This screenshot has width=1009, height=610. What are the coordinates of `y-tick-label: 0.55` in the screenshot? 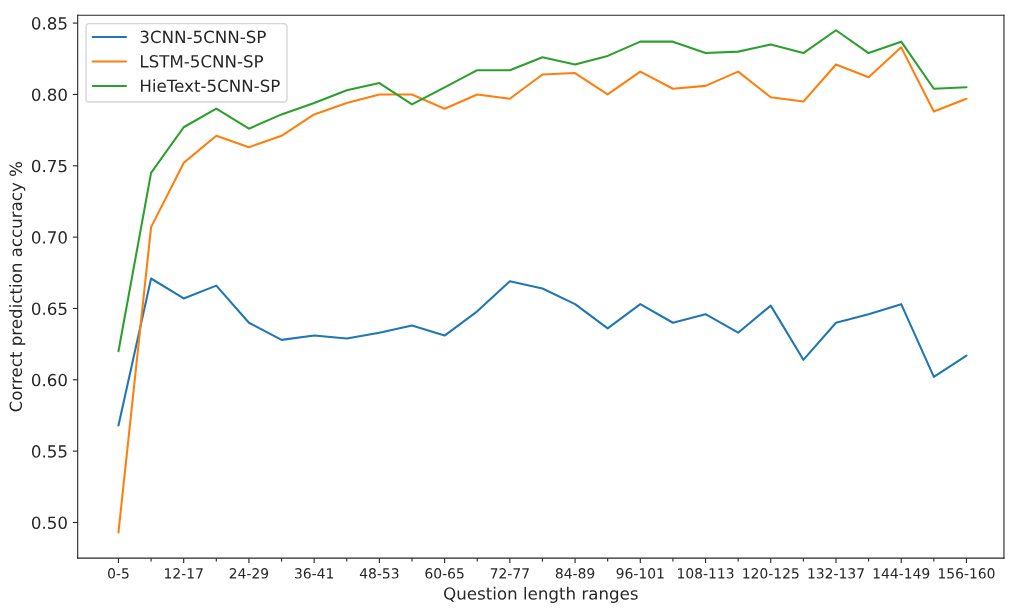 It's located at (49, 451).